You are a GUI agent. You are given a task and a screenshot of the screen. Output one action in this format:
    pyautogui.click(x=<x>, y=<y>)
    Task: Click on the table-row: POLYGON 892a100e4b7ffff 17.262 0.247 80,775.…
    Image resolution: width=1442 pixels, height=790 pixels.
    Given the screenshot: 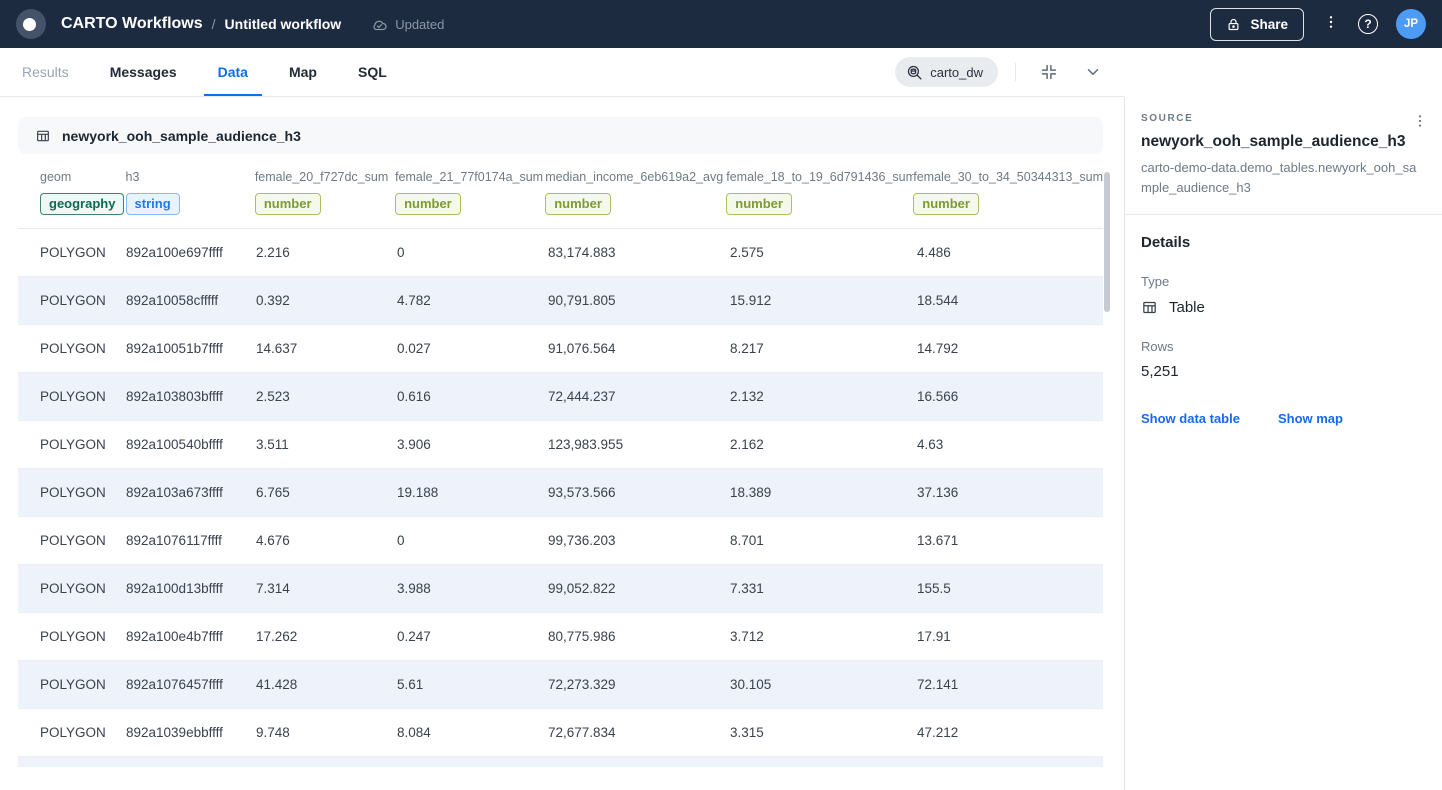 What is the action you would take?
    pyautogui.click(x=560, y=637)
    